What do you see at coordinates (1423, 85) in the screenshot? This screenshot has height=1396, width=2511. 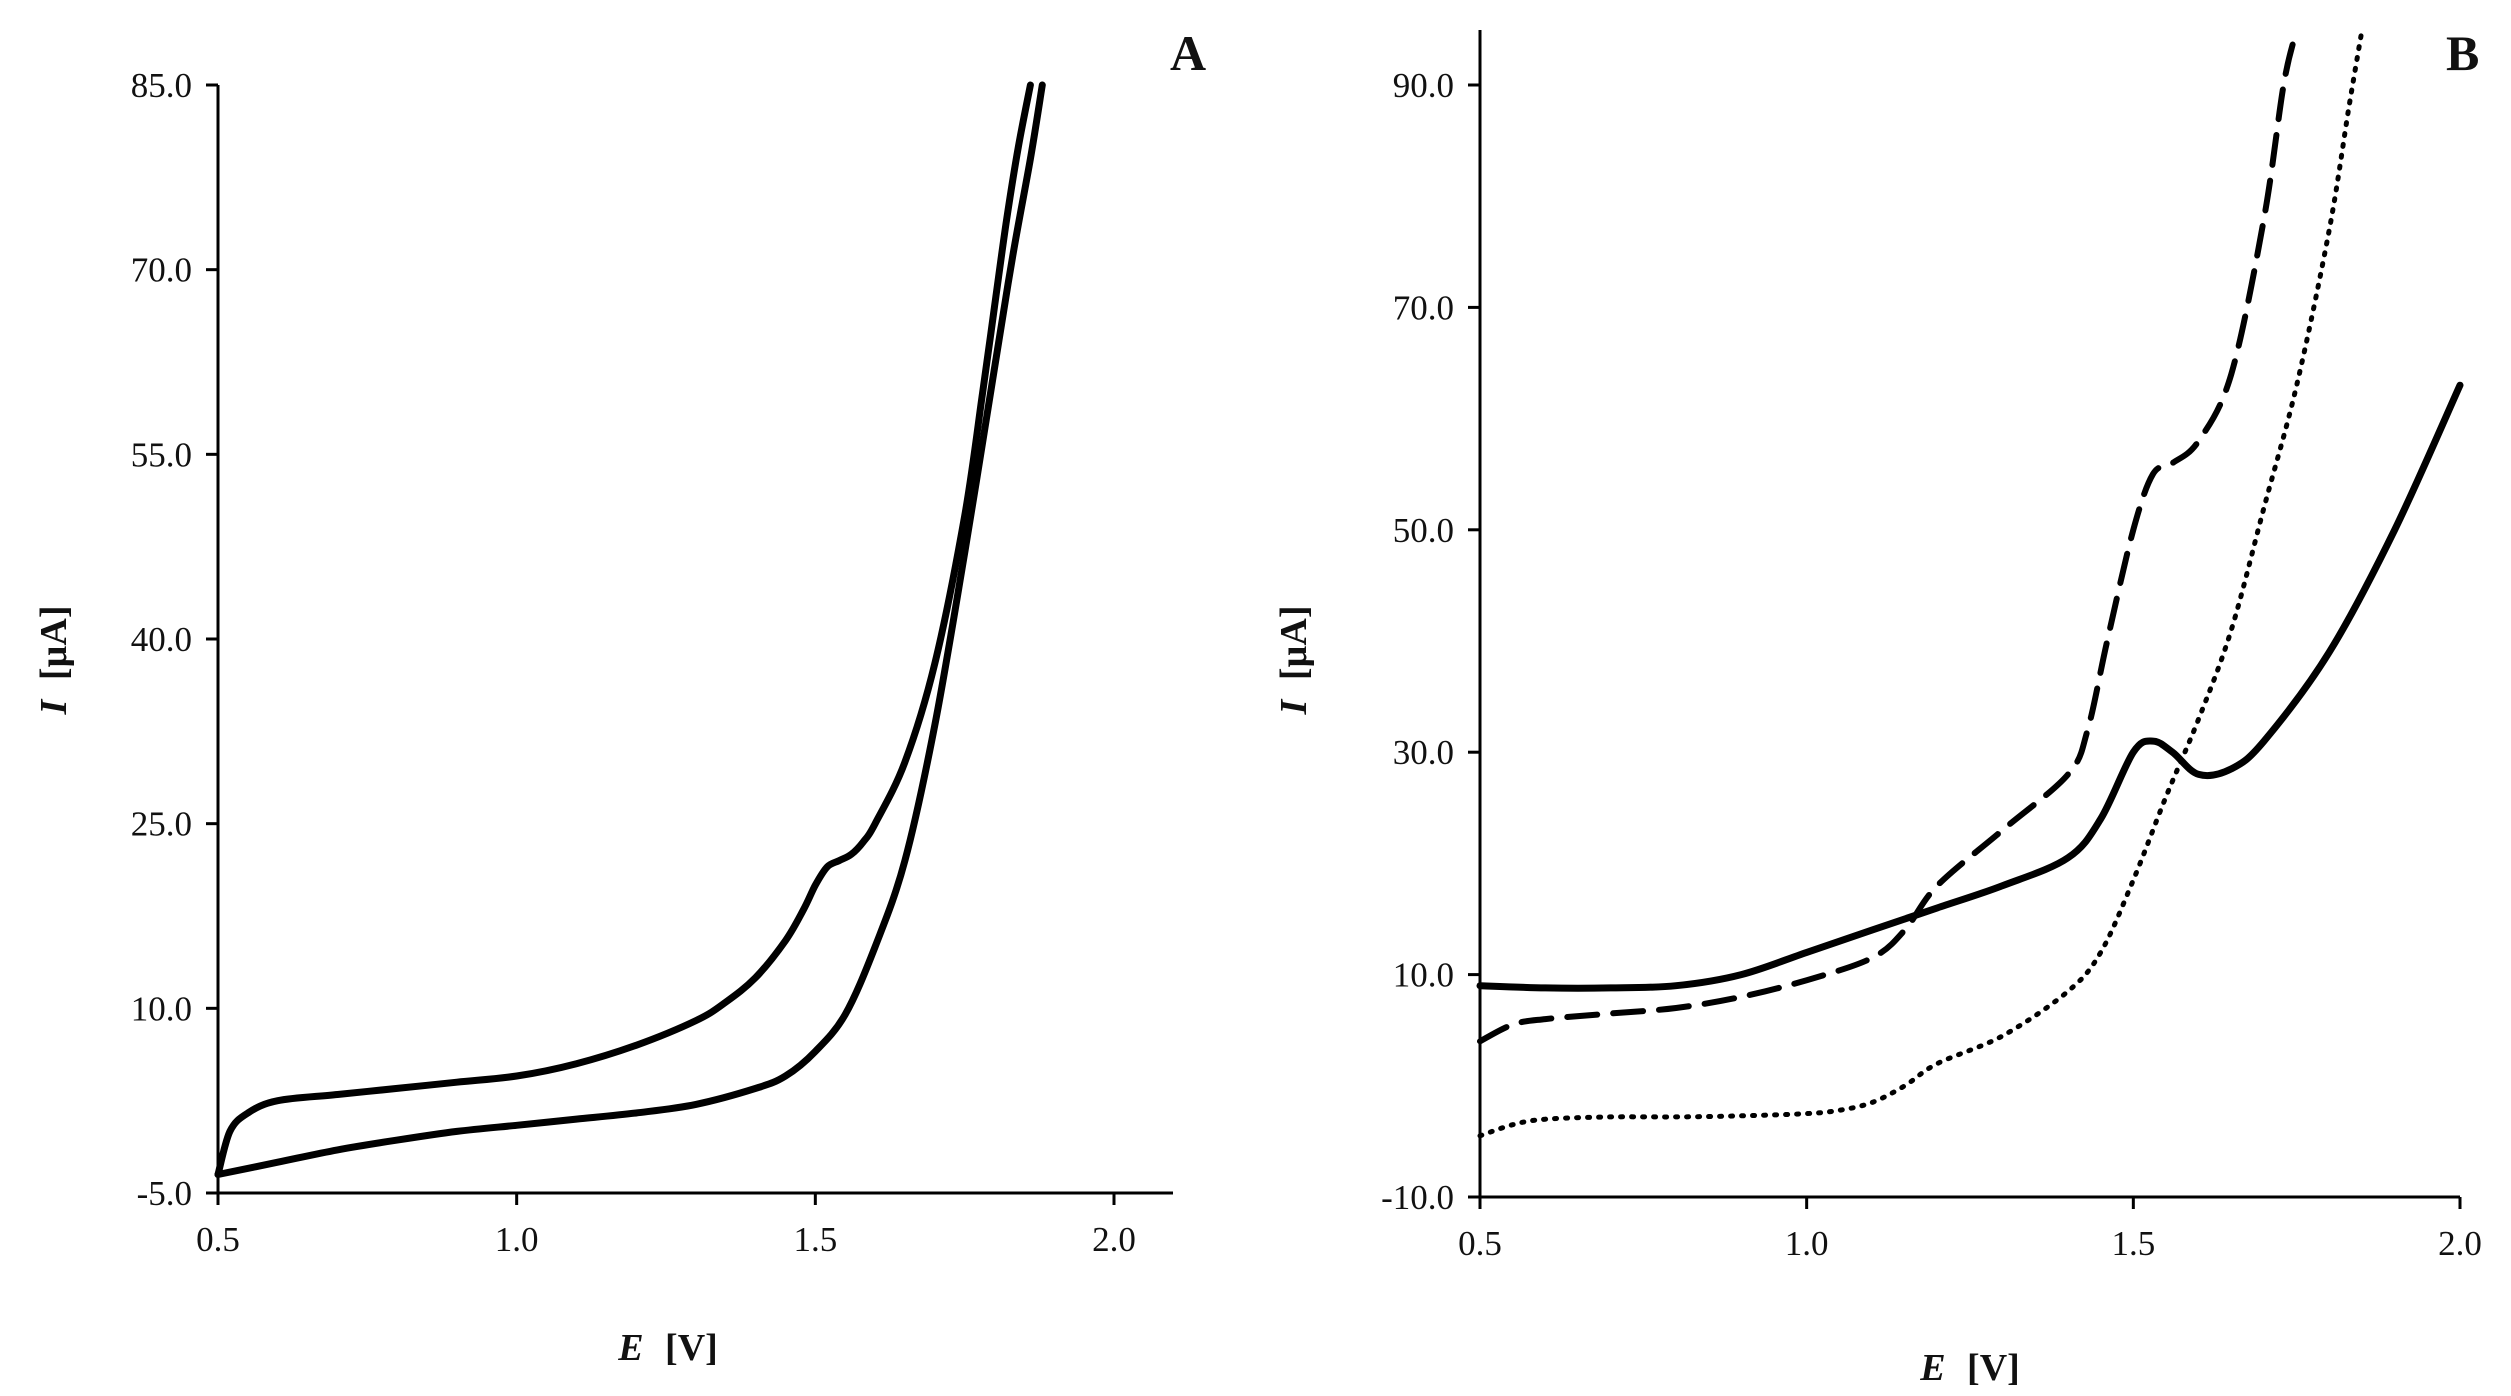 I see `panel-b-y-tick-label: 90.0` at bounding box center [1423, 85].